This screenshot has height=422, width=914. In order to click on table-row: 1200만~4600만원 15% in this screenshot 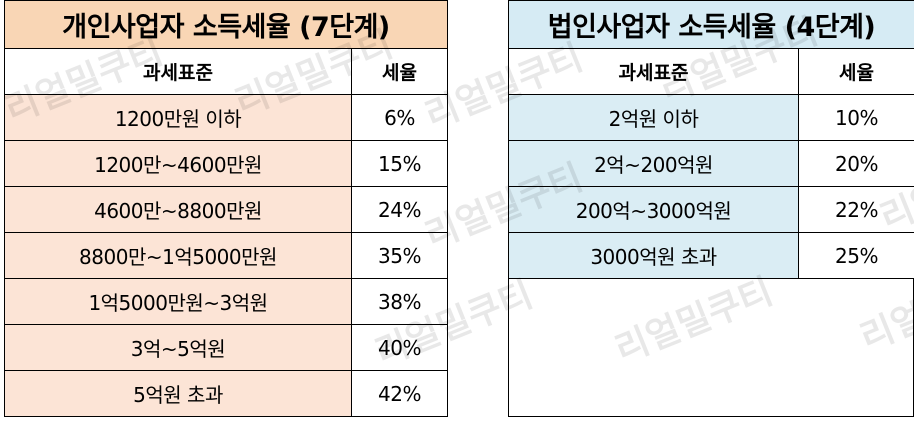, I will do `click(226, 163)`.